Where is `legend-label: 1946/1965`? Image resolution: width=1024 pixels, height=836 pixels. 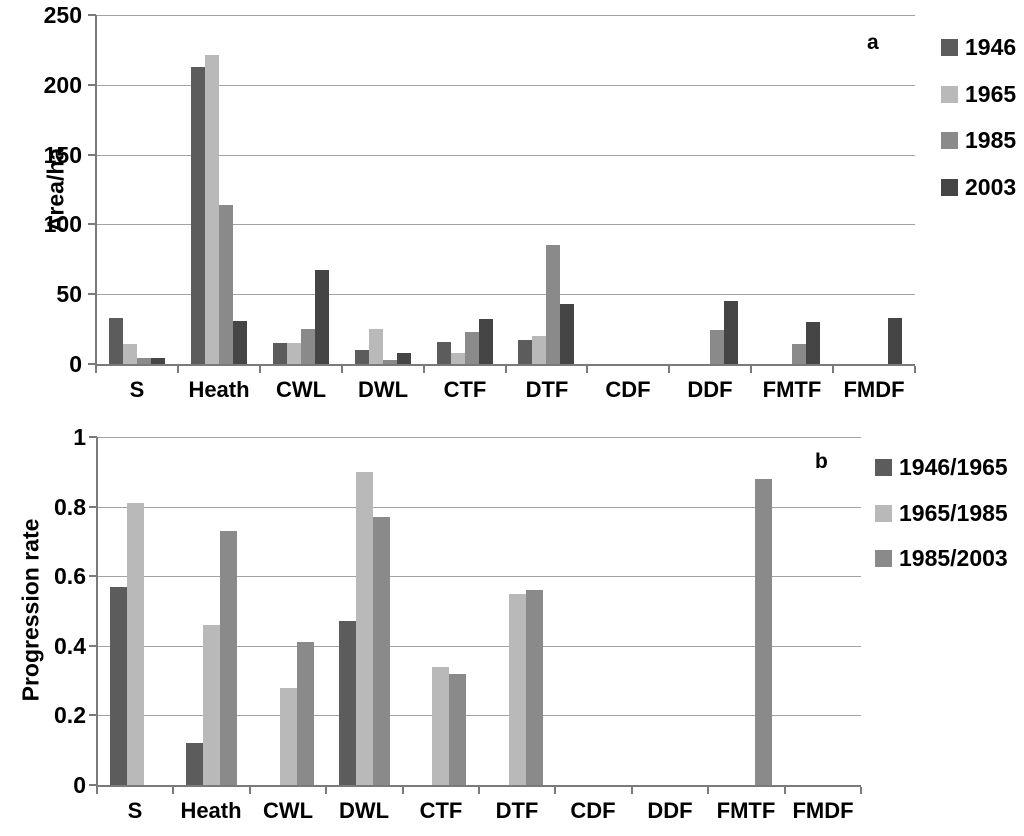 legend-label: 1946/1965 is located at coordinates (953, 467).